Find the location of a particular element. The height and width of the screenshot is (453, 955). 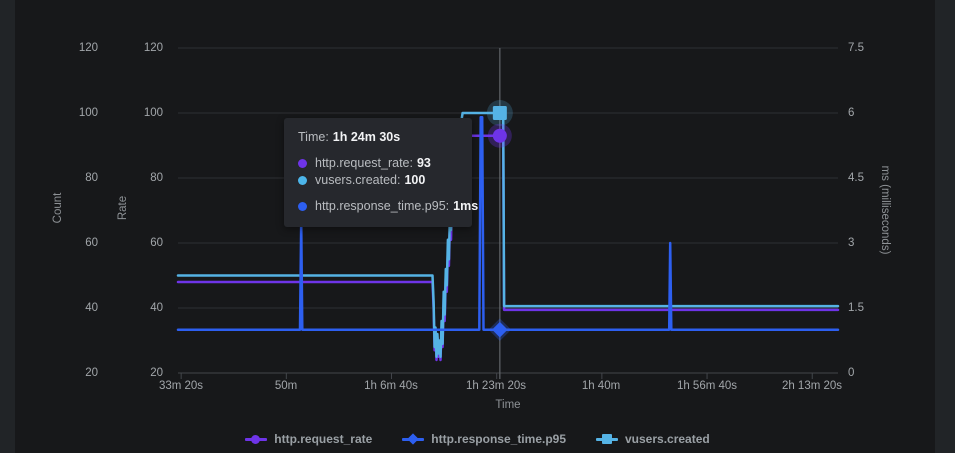

rate-tick: 80 is located at coordinates (156, 178).